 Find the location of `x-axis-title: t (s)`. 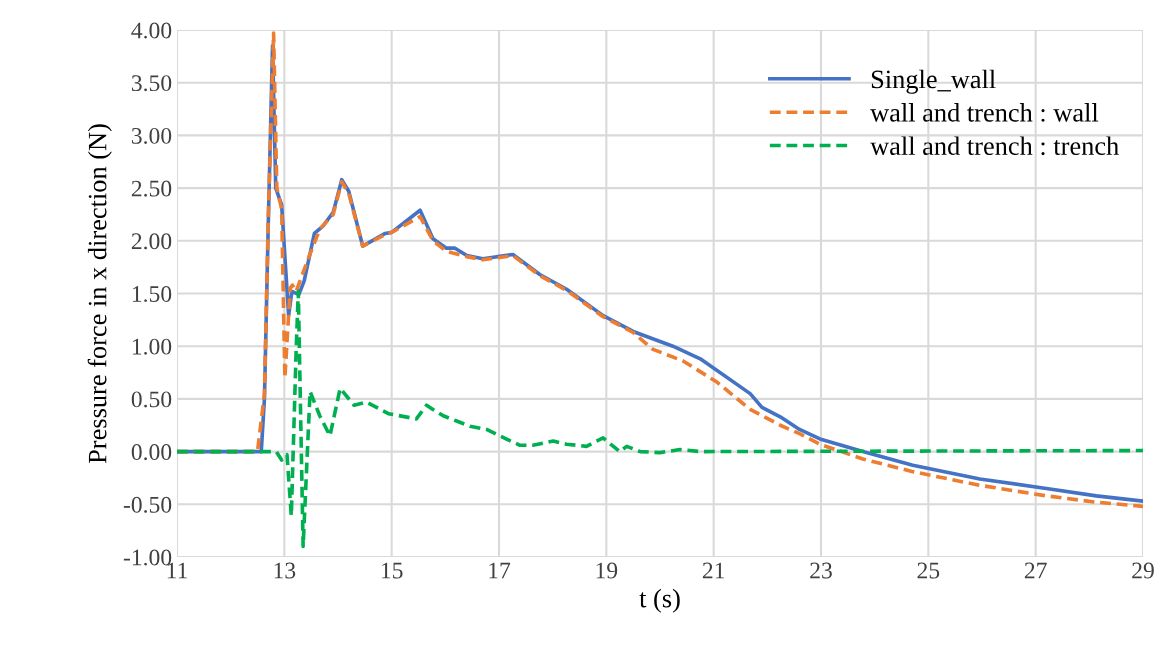

x-axis-title: t (s) is located at coordinates (659, 600).